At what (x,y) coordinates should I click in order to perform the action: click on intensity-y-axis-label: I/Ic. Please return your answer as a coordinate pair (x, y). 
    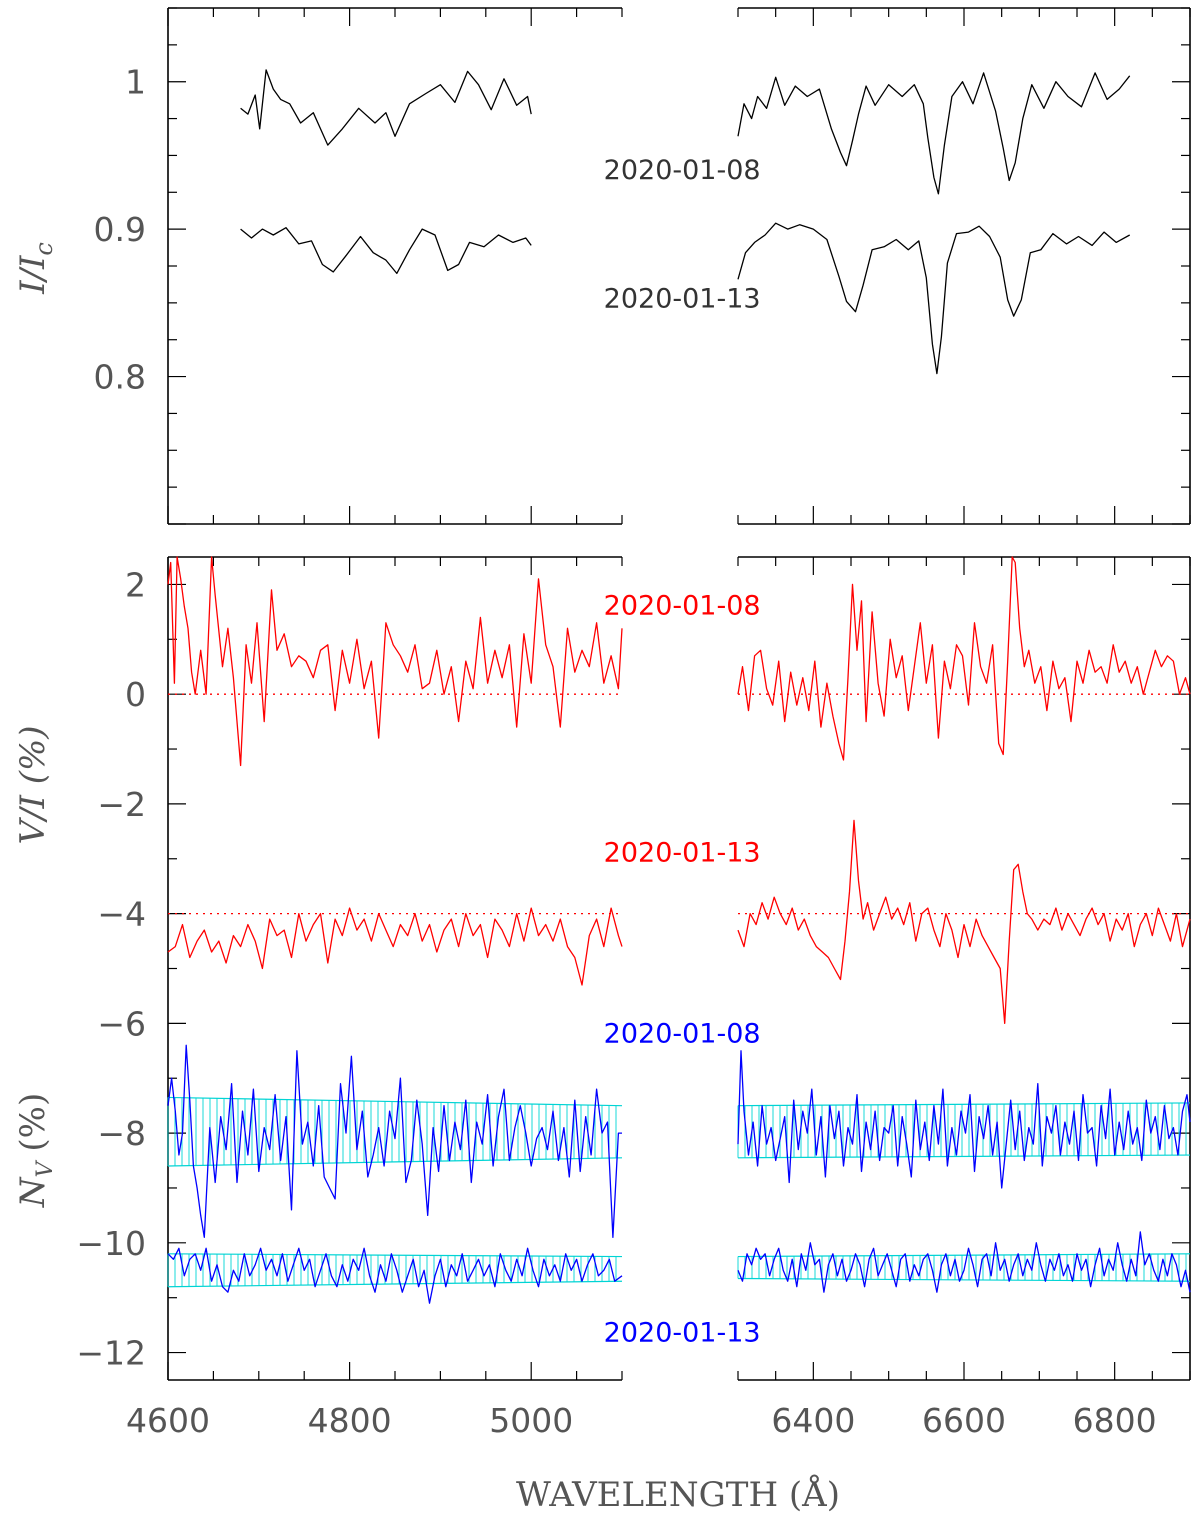
    Looking at the image, I should click on (35, 268).